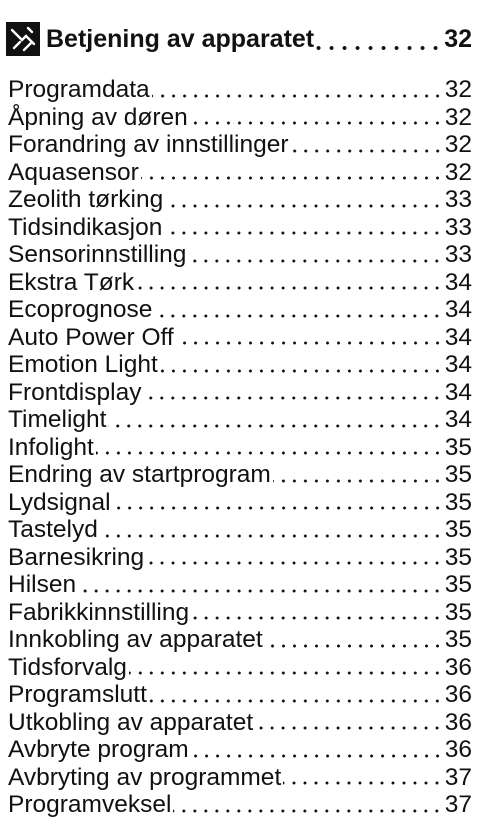  I want to click on section-header: Betjening av apparatet 32, so click(239, 39).